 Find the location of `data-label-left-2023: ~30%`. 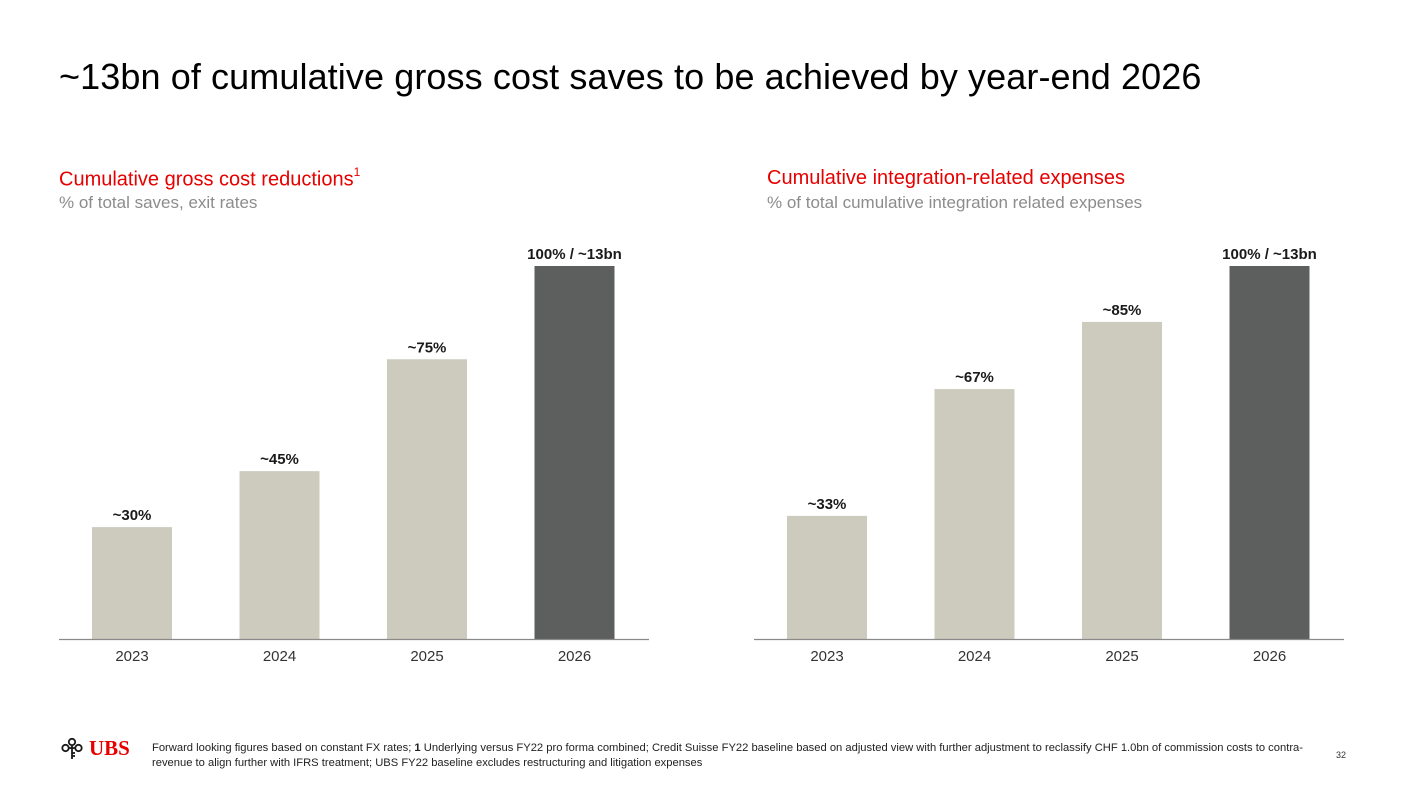

data-label-left-2023: ~30% is located at coordinates (132, 515).